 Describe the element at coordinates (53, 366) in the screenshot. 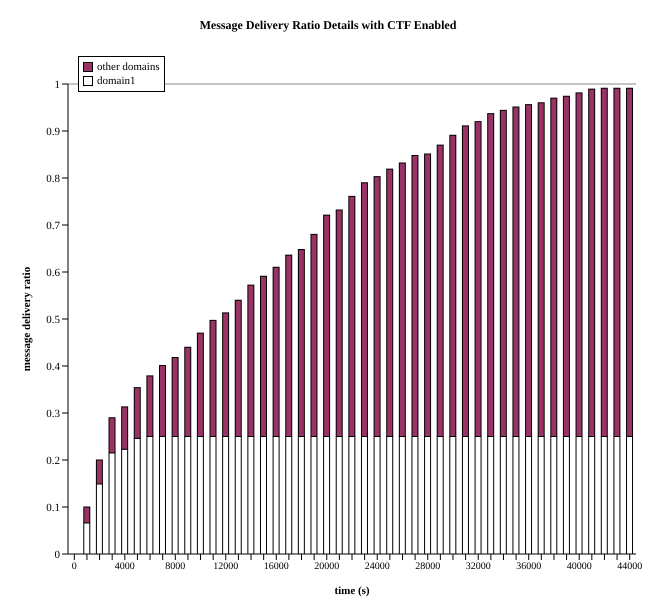

I see `y-tick-label: 0.4` at that location.